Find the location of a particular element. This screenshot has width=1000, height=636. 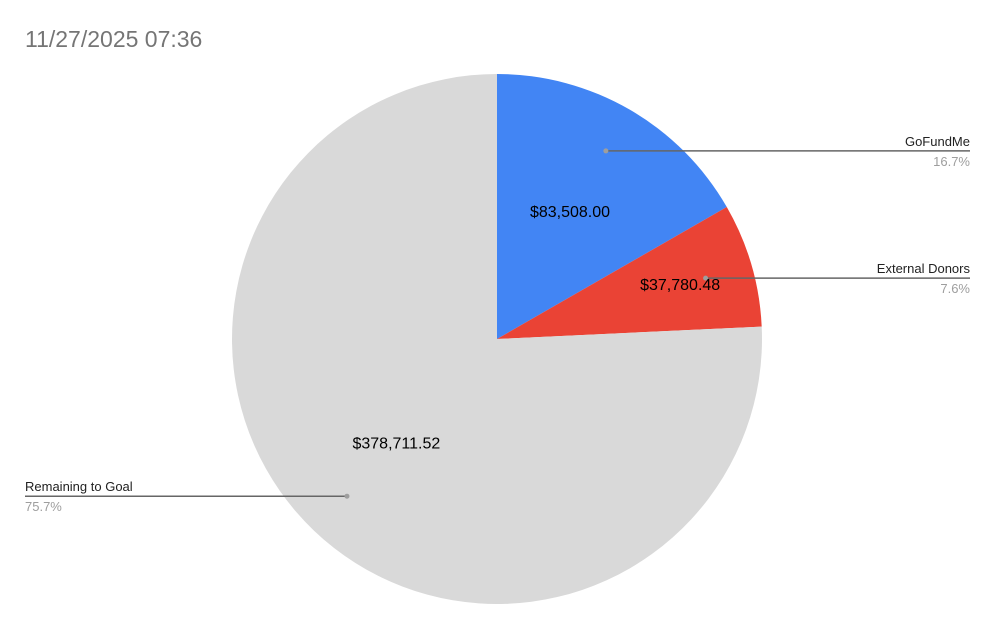

slice-value-label-external-donors: $37,780.48 is located at coordinates (680, 285).